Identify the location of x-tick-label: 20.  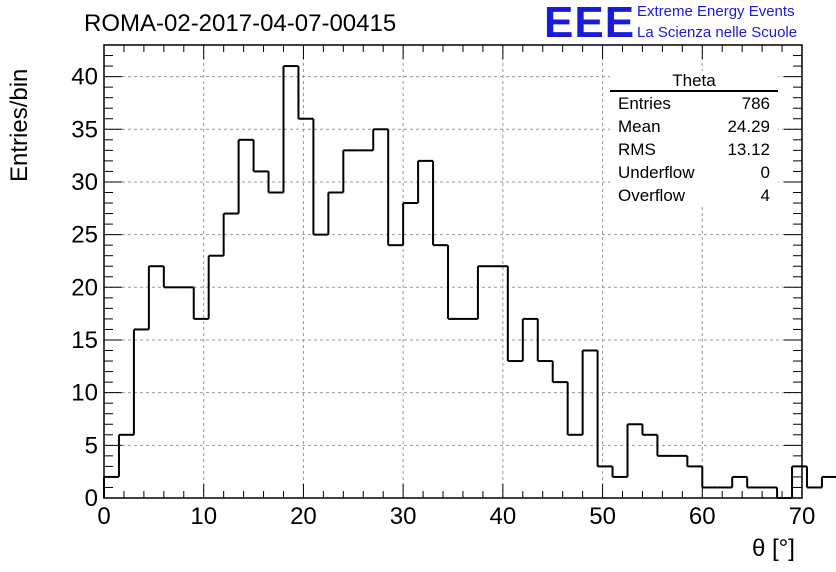
(303, 516).